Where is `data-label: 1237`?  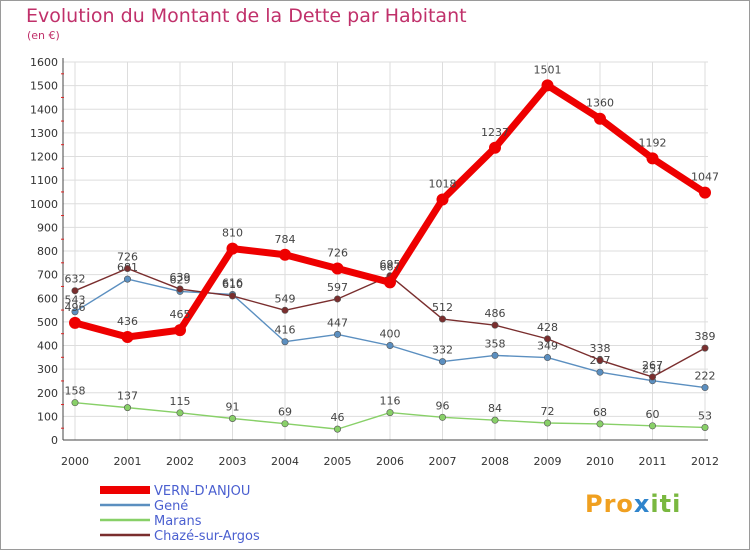 data-label: 1237 is located at coordinates (495, 132).